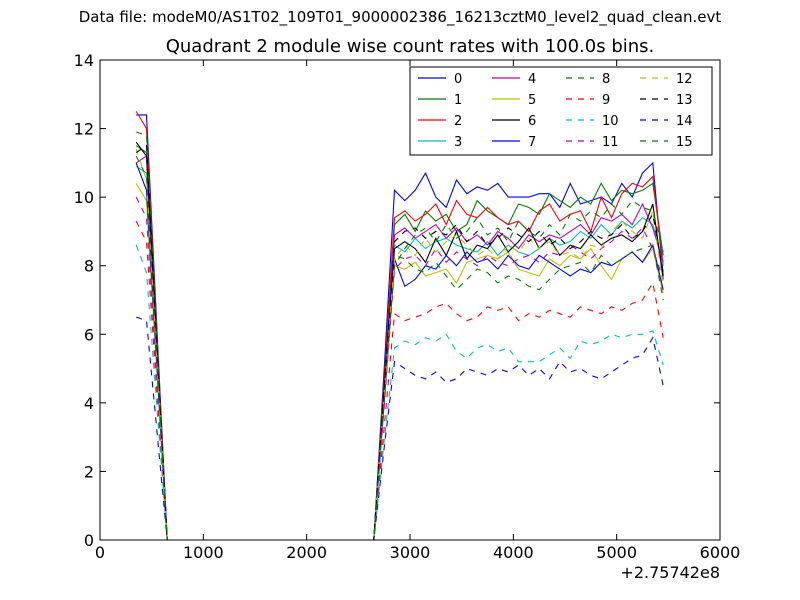 The width and height of the screenshot is (800, 600). I want to click on y-tick-label: 0, so click(89, 540).